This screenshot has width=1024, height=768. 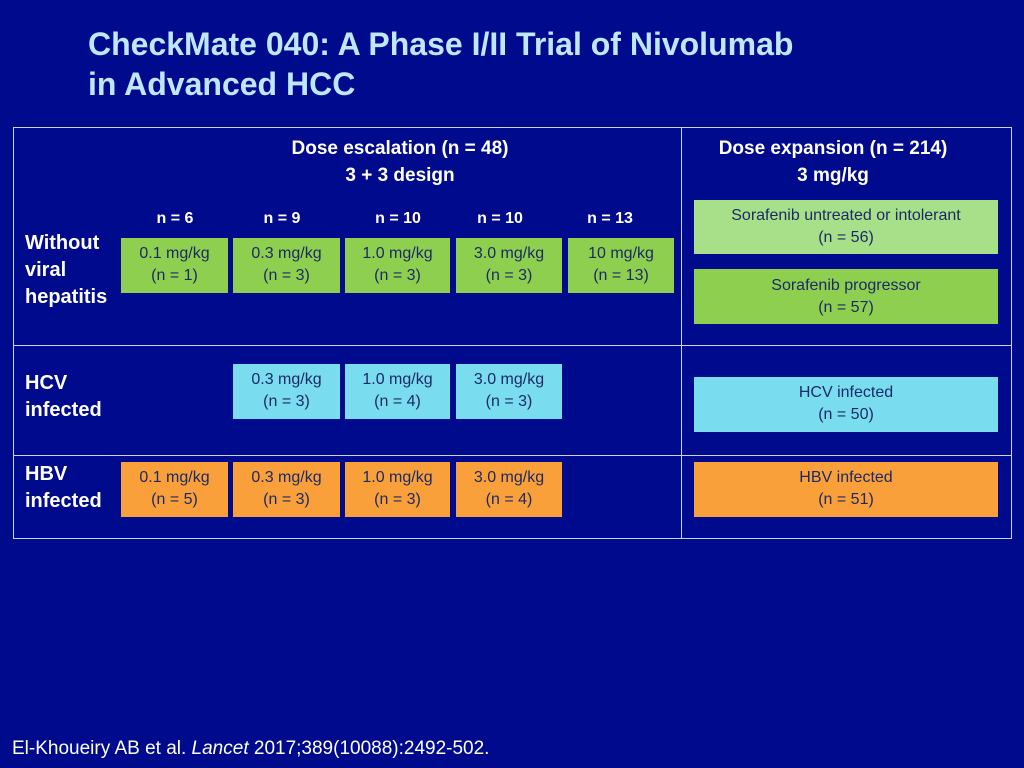 What do you see at coordinates (63, 396) in the screenshot?
I see `row-label-hcv-infected: HCV infected` at bounding box center [63, 396].